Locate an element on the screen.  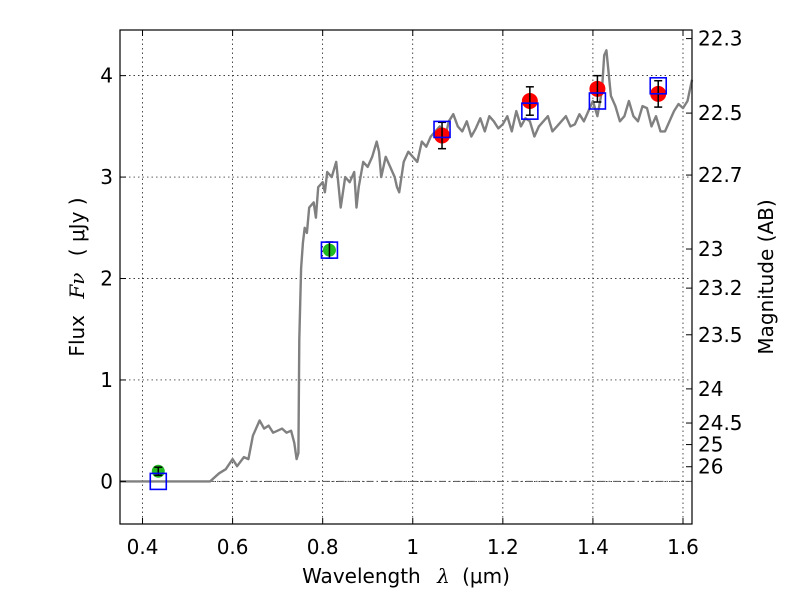
y-axis-label-unit: ( μJy ) is located at coordinates (77, 226).